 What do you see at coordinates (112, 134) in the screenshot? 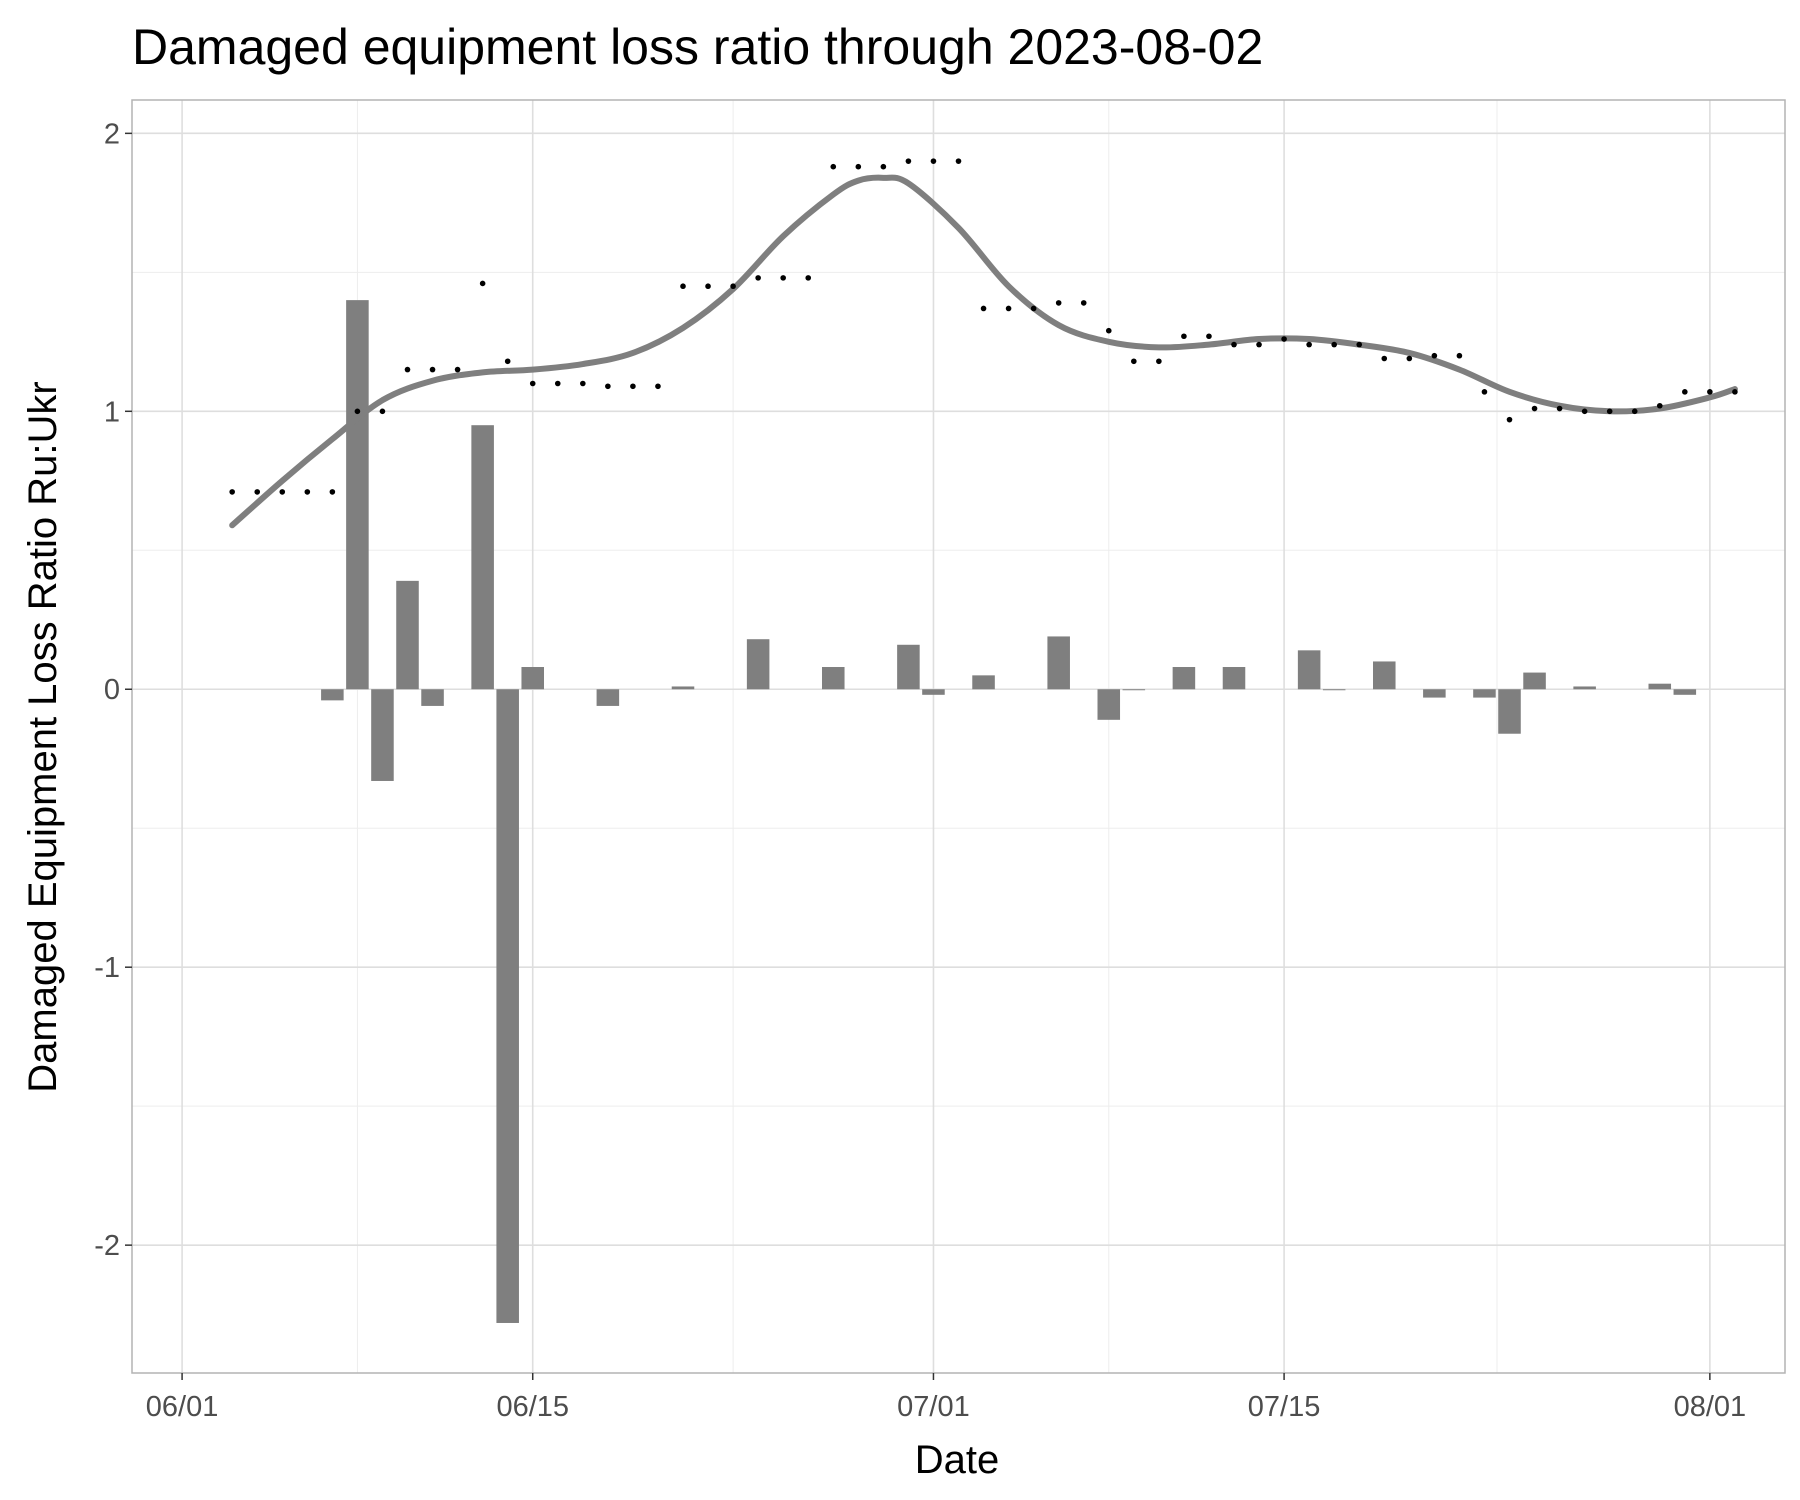
I see `y-tick-label: 2` at bounding box center [112, 134].